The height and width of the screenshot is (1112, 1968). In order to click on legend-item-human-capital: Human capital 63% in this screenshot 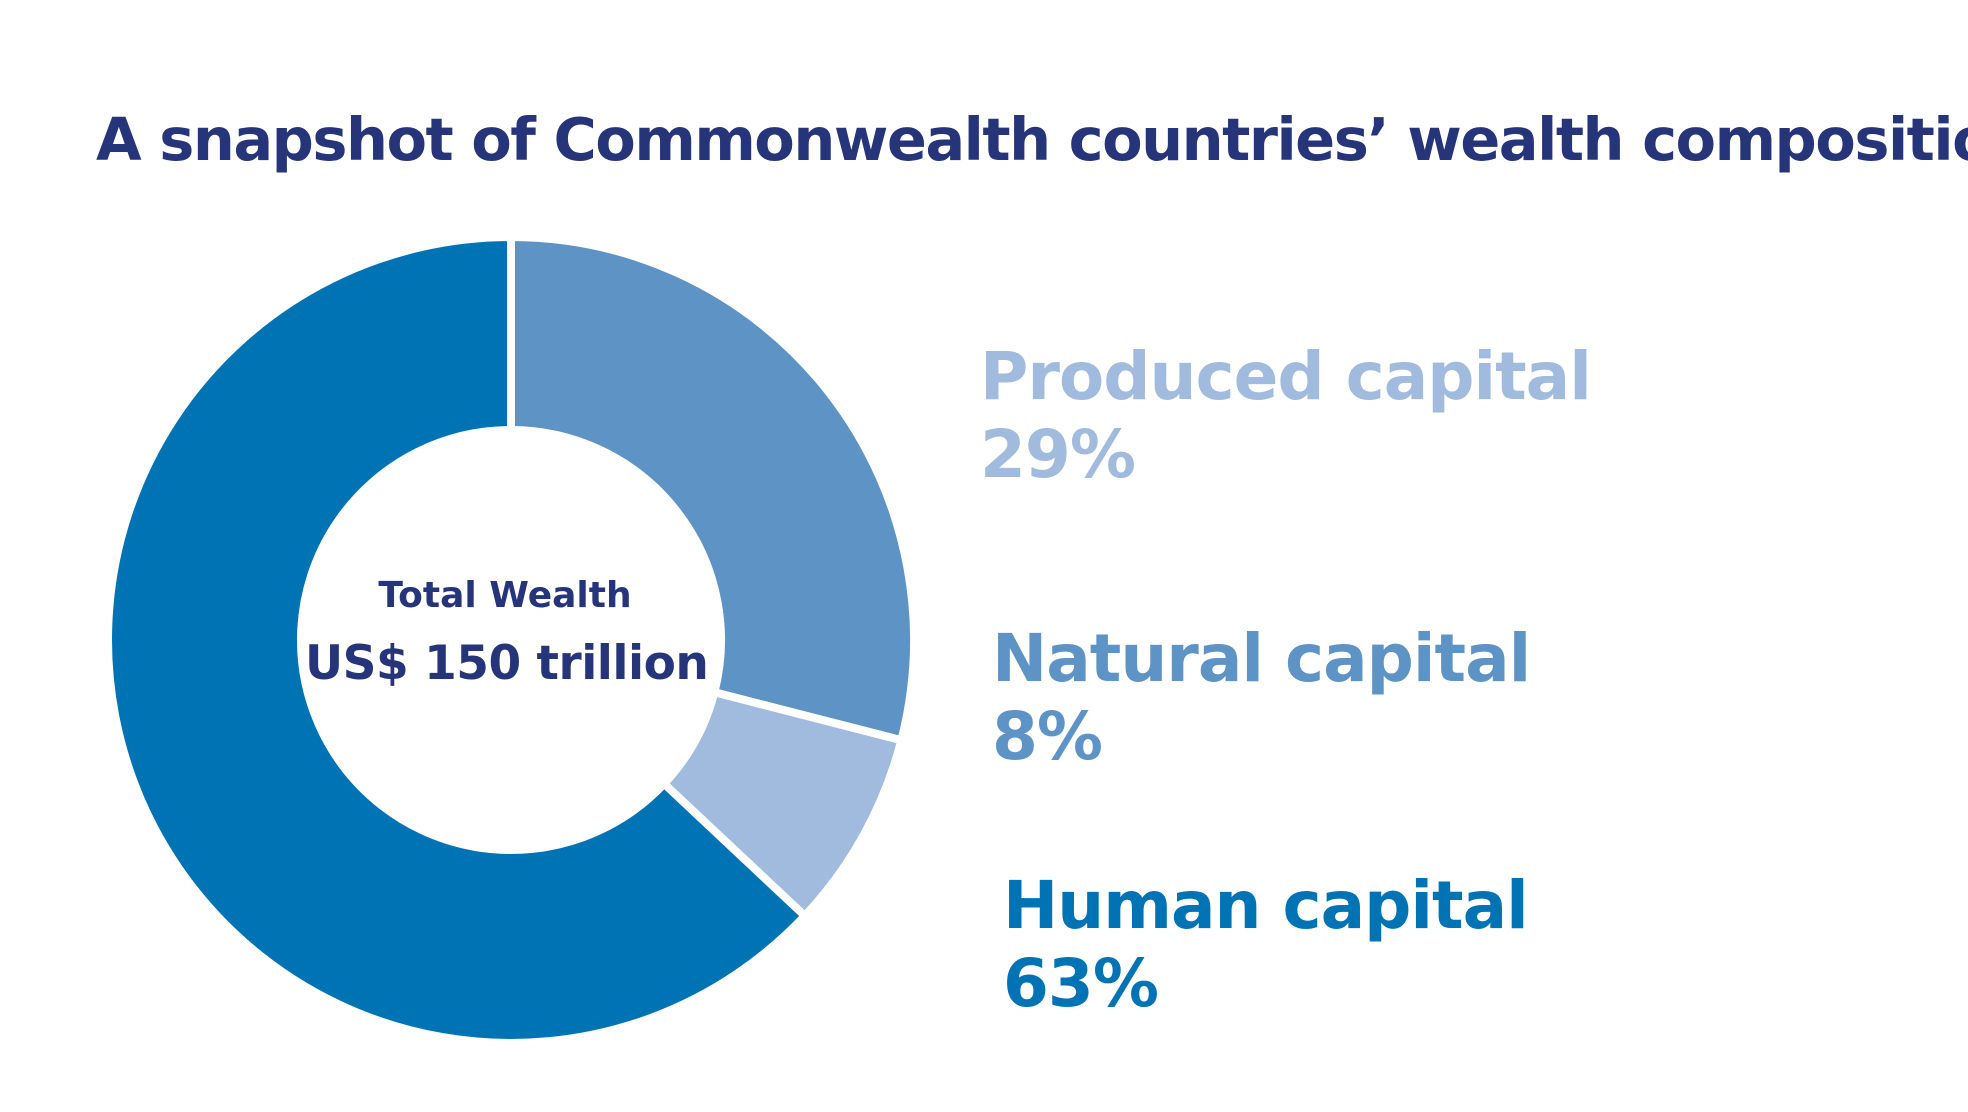, I will do `click(1266, 945)`.